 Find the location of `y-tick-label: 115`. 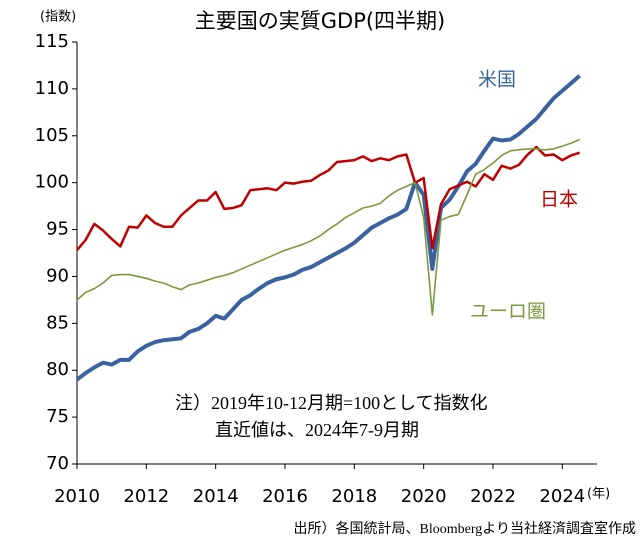

y-tick-label: 115 is located at coordinates (52, 41).